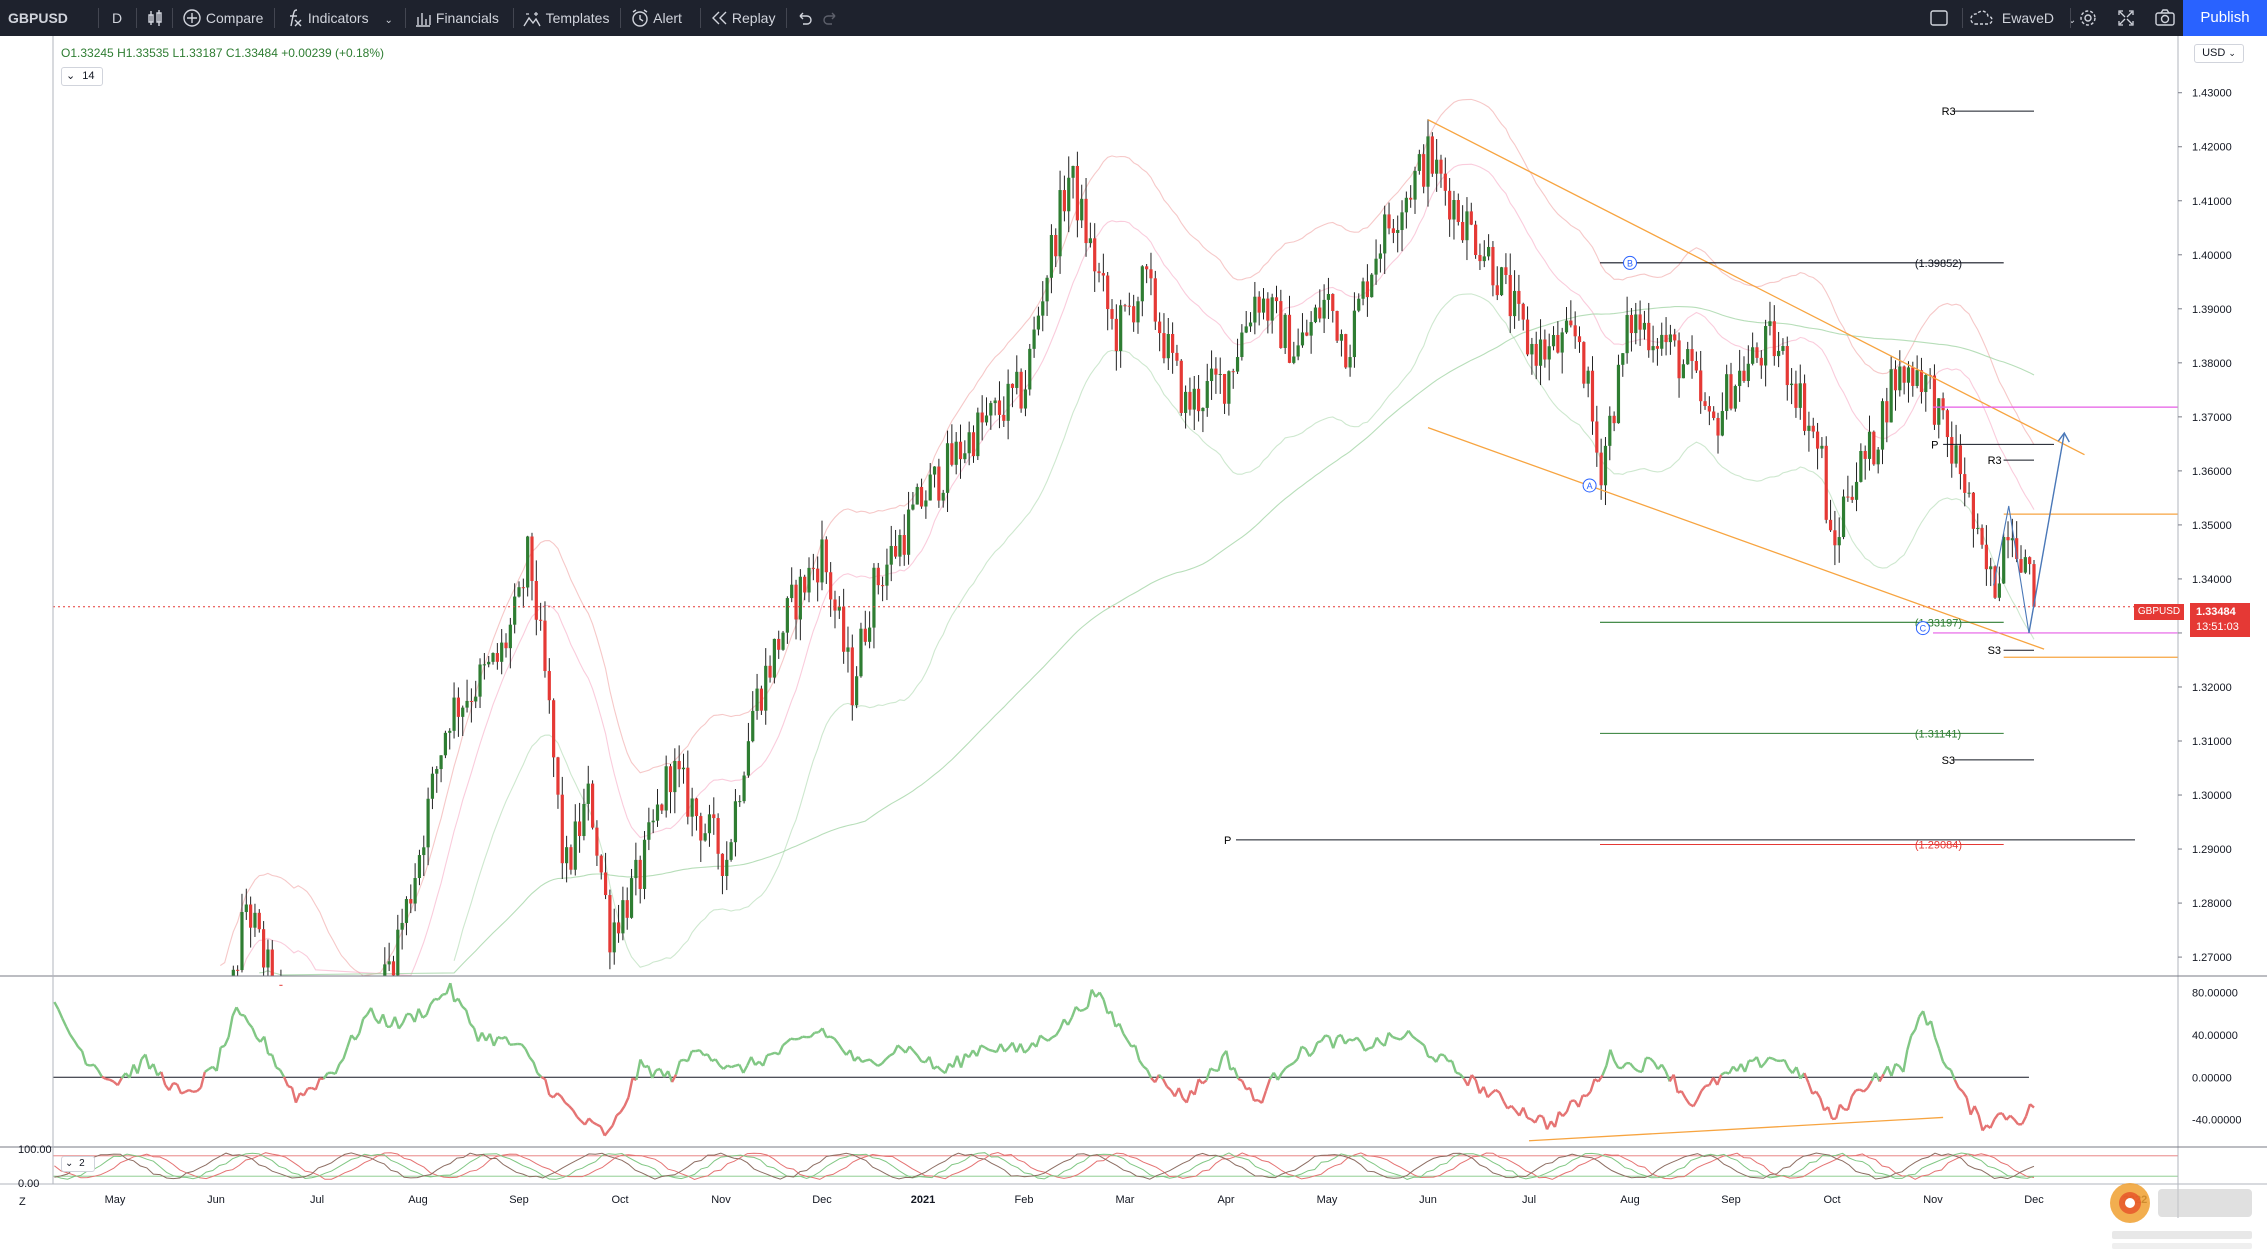  Describe the element at coordinates (2165, 18) in the screenshot. I see `snapshot-button` at that location.